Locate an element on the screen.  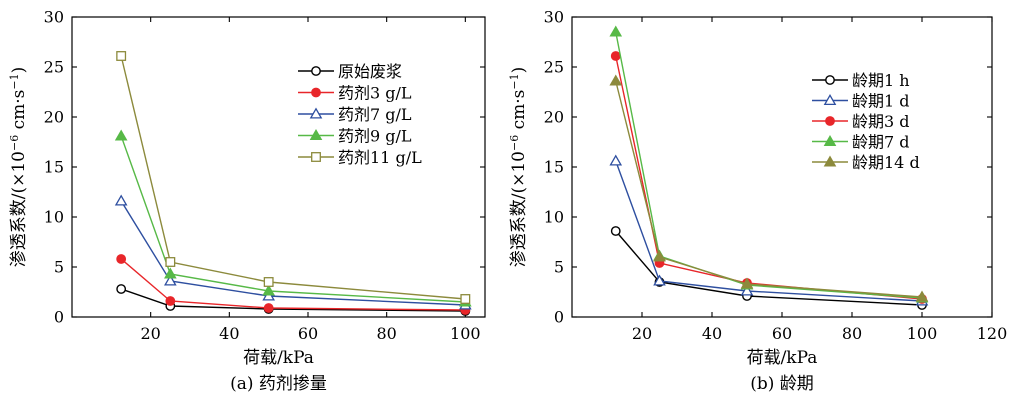
legend-label: 龄期14 d is located at coordinates (886, 162).